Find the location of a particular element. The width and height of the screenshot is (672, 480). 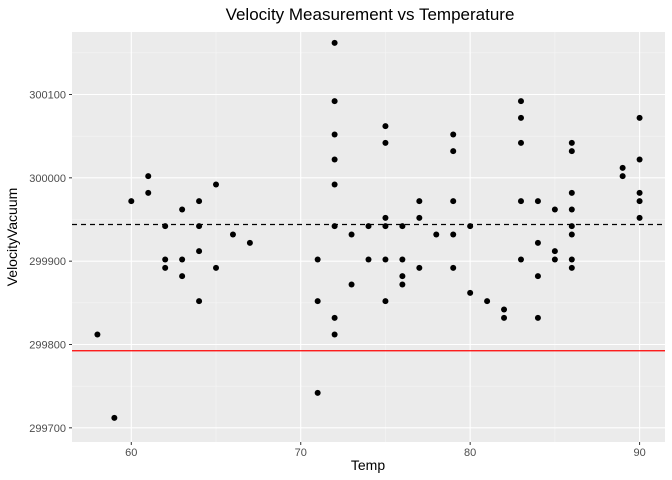

y-tick-label: 299900 is located at coordinates (47, 262).